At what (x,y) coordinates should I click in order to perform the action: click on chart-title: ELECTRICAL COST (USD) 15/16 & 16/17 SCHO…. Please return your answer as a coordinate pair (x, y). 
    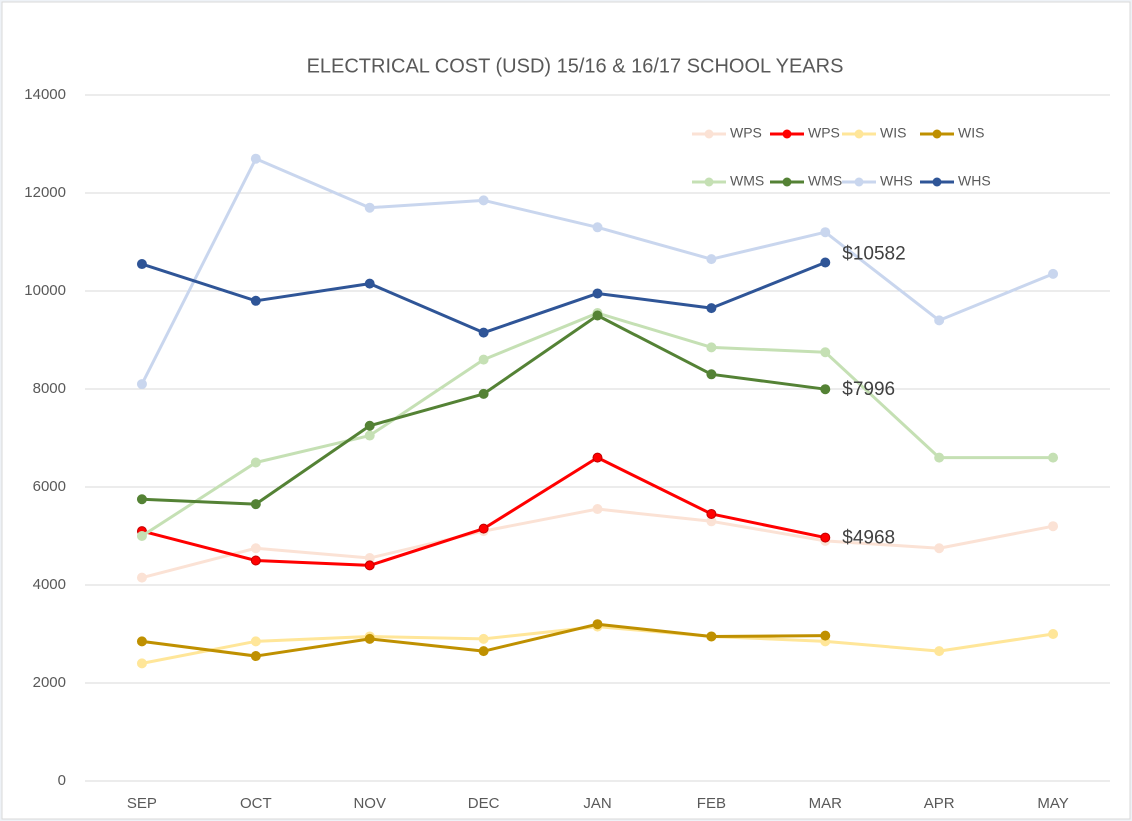
    Looking at the image, I should click on (575, 66).